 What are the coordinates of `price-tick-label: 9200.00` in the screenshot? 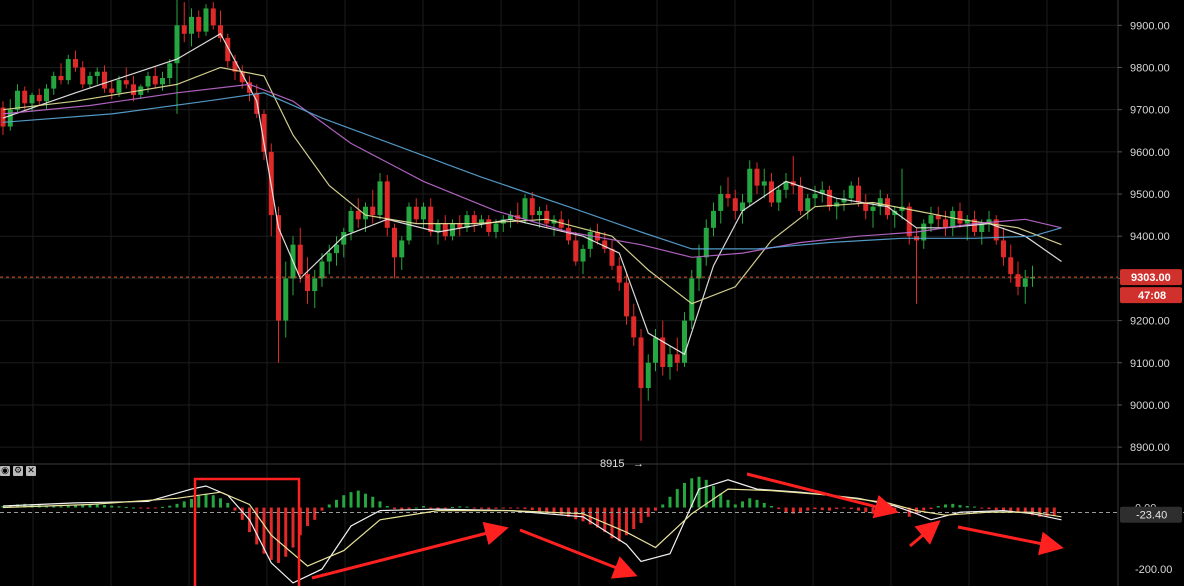 It's located at (1150, 322).